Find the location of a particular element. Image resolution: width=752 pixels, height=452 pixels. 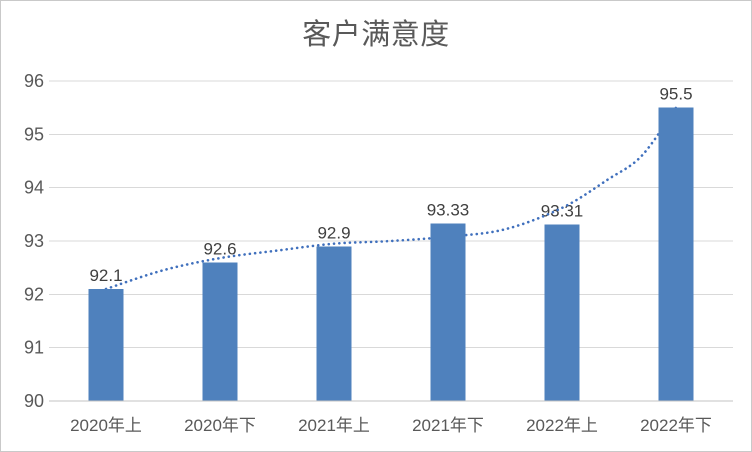

y-axis-tick-label: 94 is located at coordinates (34, 188).